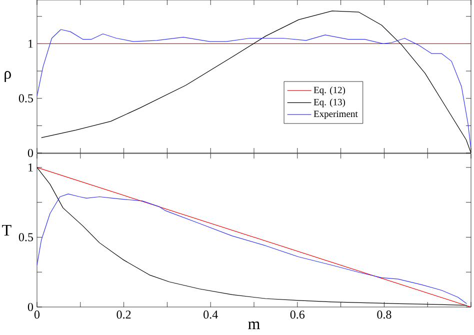  What do you see at coordinates (254, 326) in the screenshot?
I see `x-axis-title: m` at bounding box center [254, 326].